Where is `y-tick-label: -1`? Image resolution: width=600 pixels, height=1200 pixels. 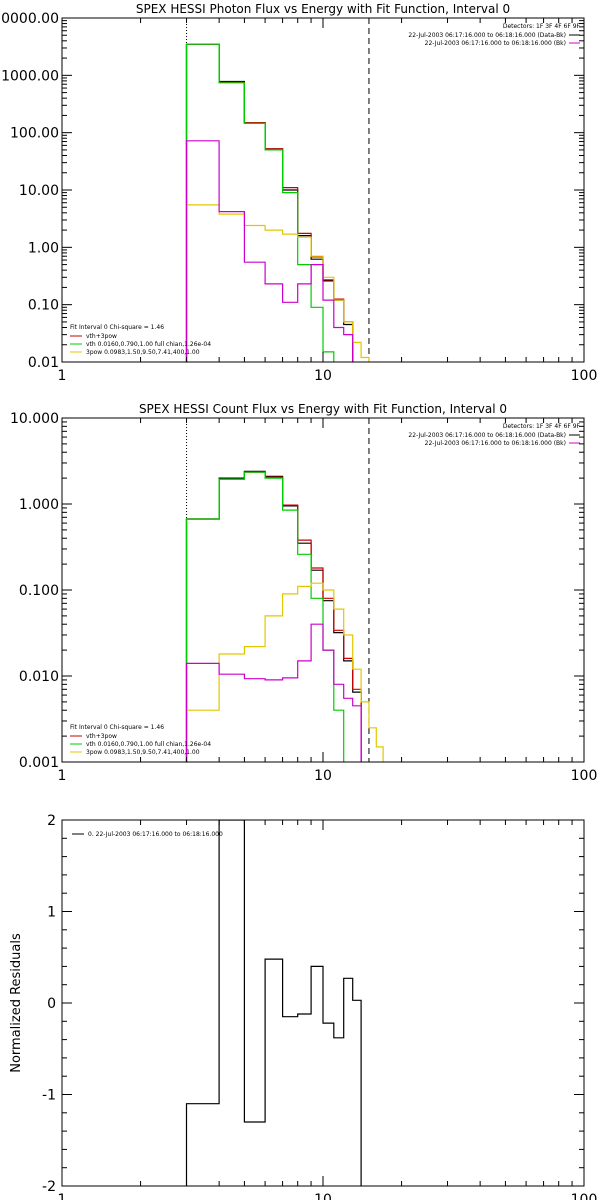
y-tick-label: -1 is located at coordinates (49, 1096).